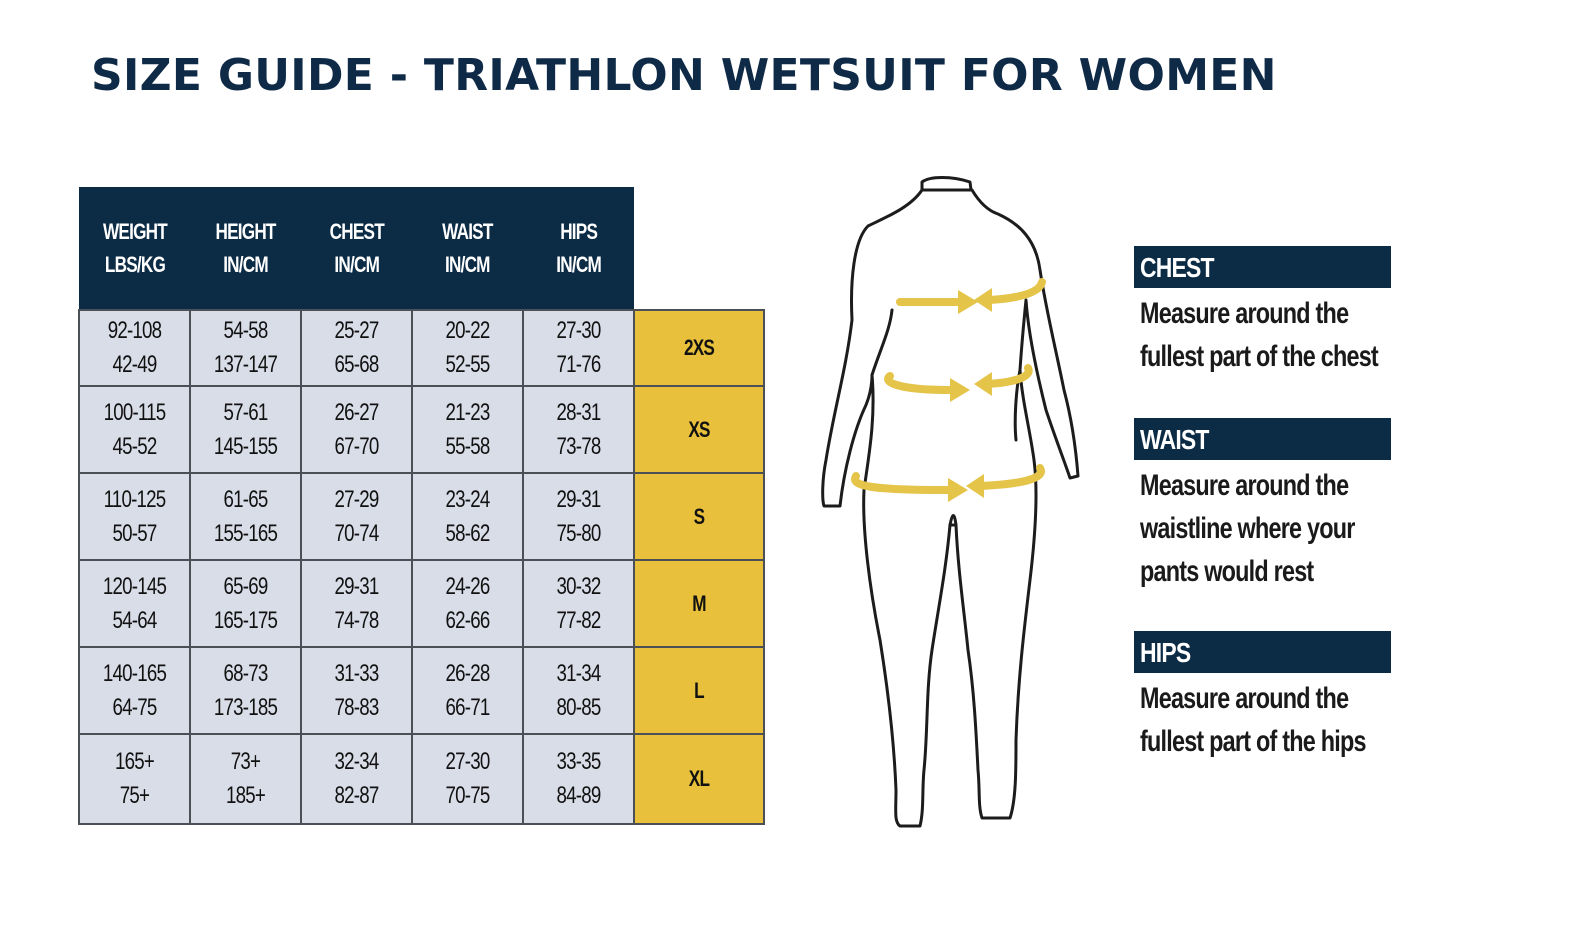 The image size is (1580, 950). I want to click on waist-arrow-left, so click(919, 383).